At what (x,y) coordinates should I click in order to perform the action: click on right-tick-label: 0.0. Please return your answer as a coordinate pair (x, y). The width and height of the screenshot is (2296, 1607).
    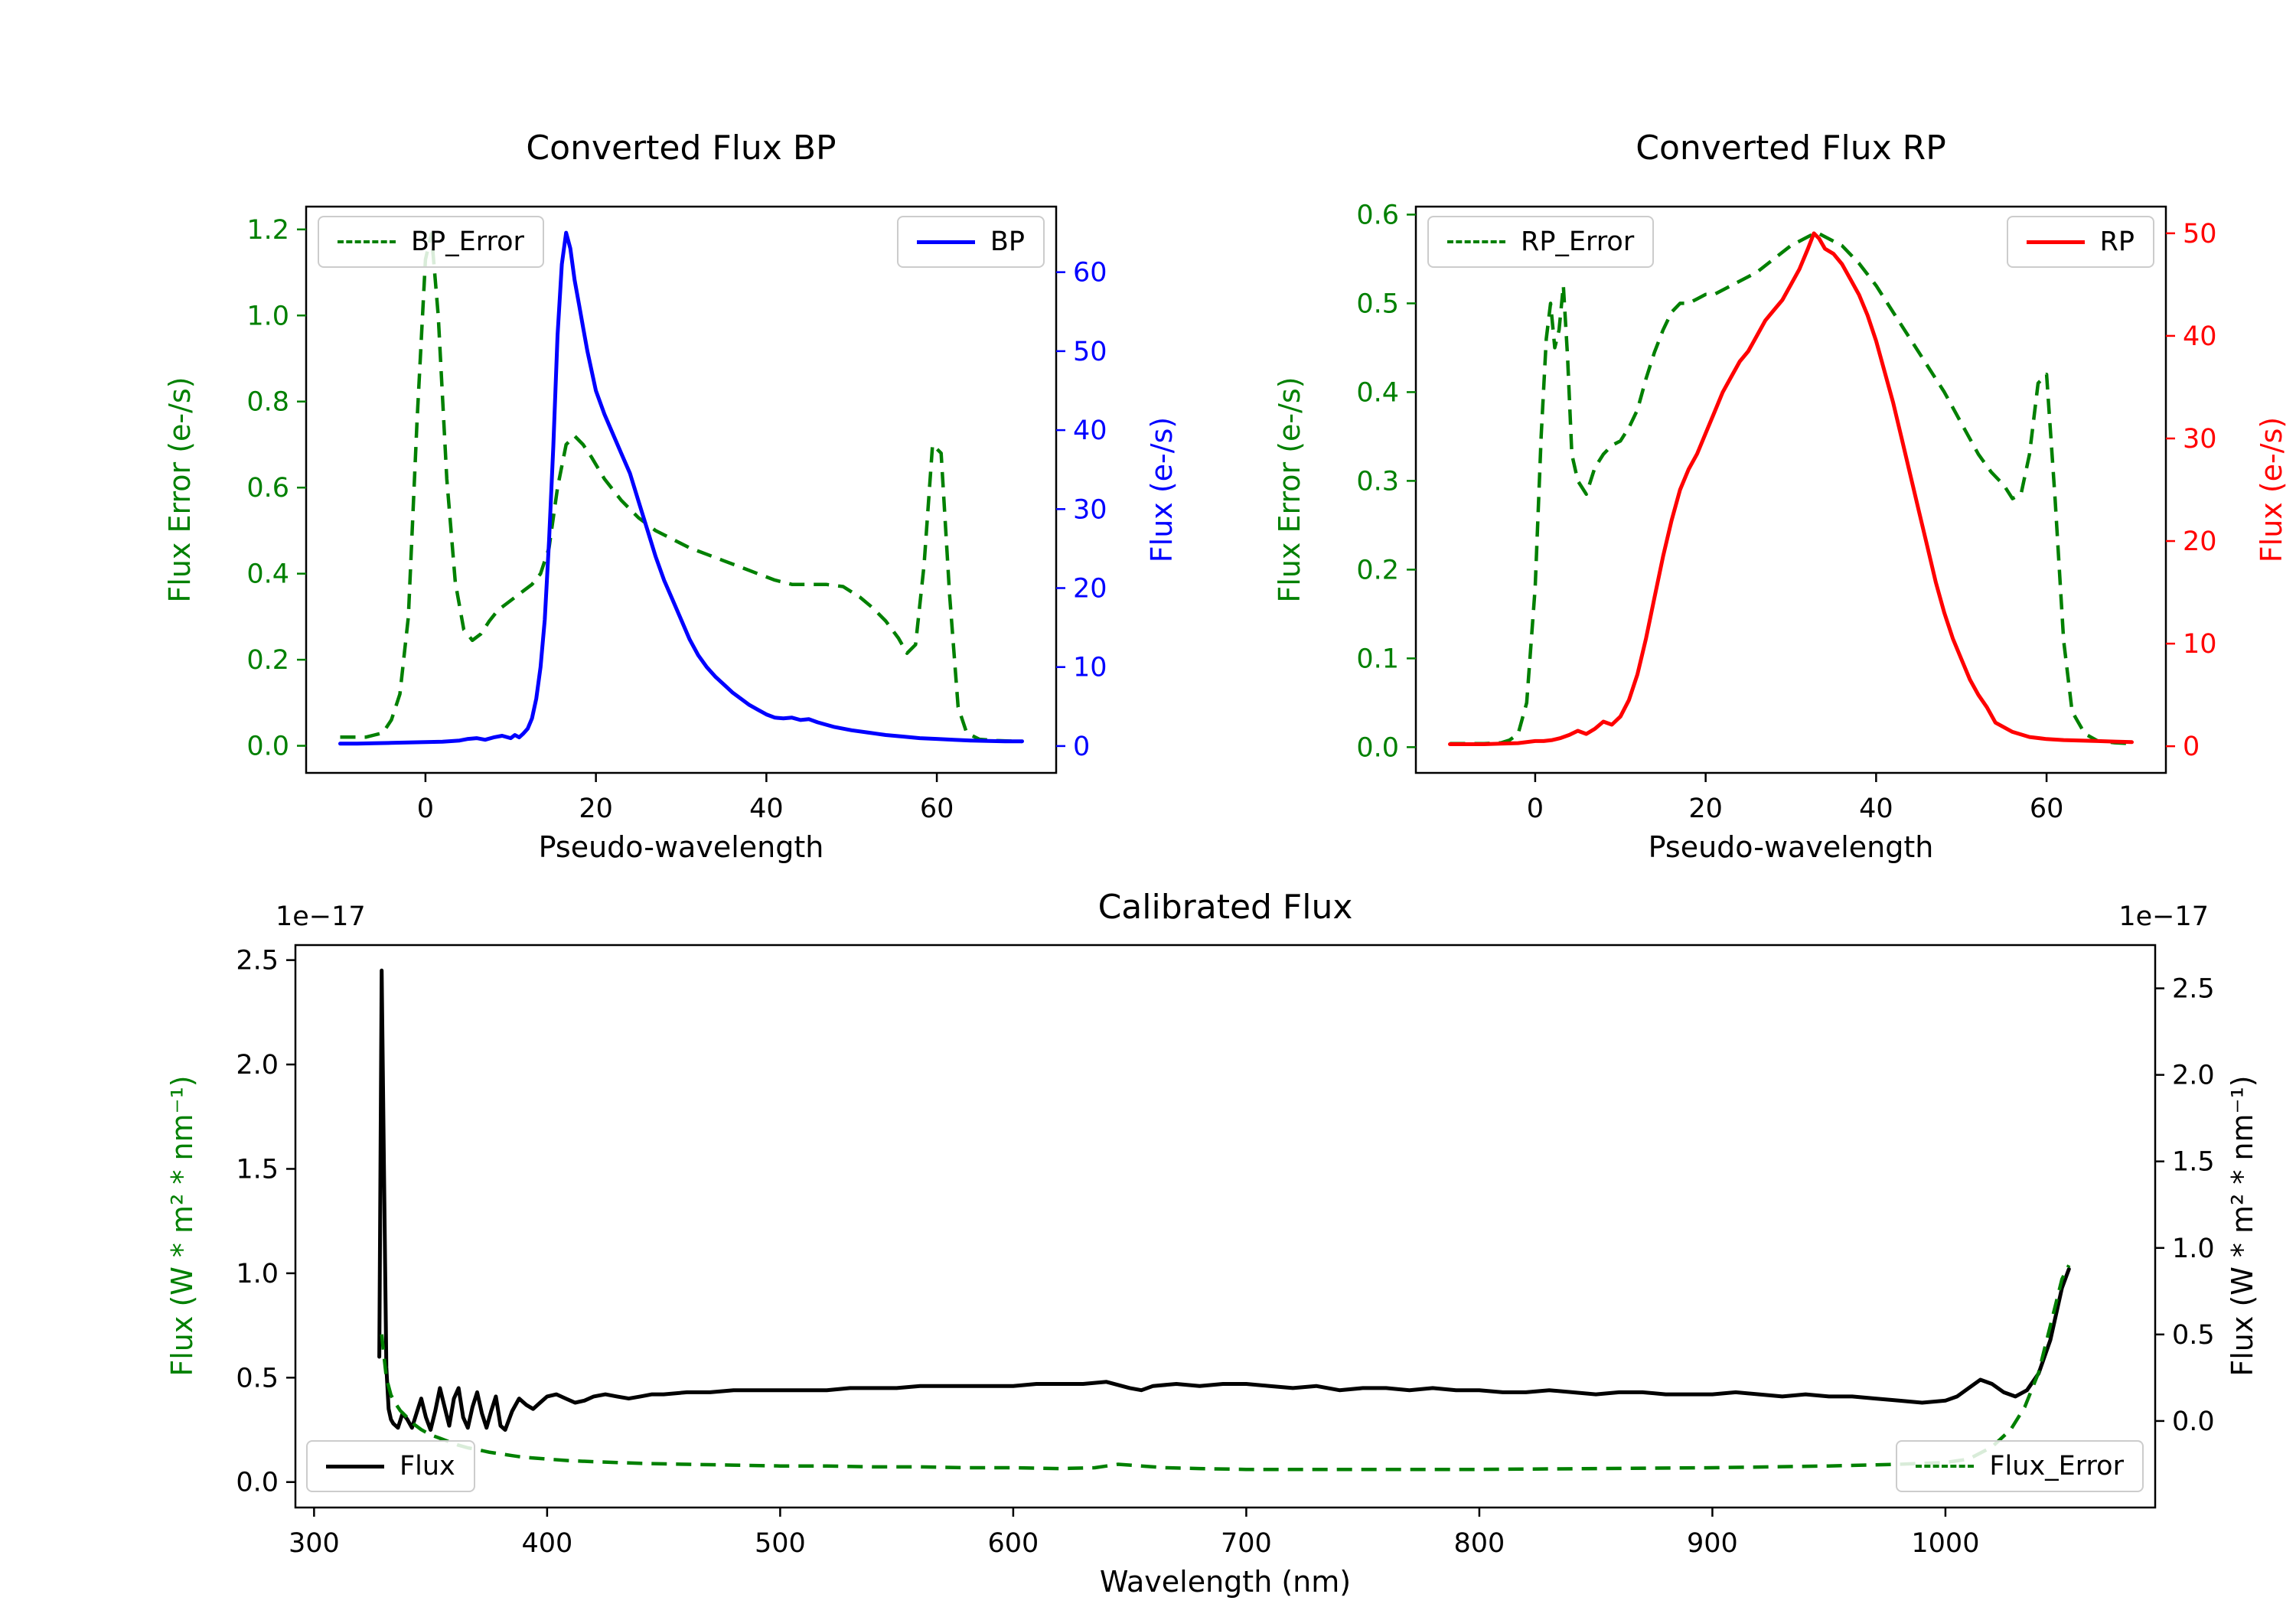
    Looking at the image, I should click on (2193, 1422).